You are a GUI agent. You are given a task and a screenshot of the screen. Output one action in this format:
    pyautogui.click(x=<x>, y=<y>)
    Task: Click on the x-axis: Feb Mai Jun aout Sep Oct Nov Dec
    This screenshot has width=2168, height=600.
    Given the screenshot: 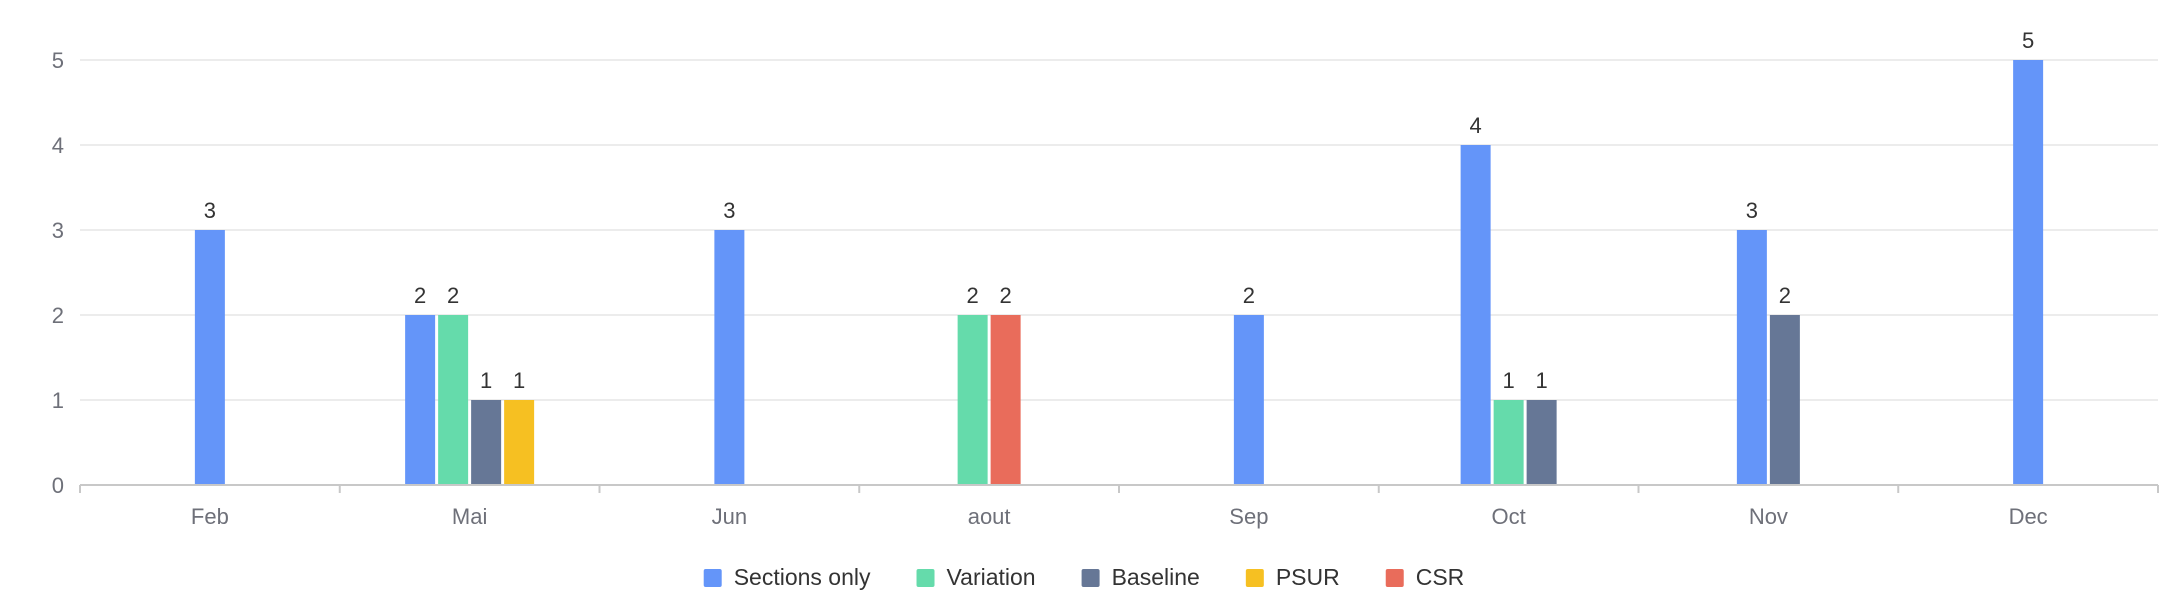 What is the action you would take?
    pyautogui.click(x=1119, y=506)
    